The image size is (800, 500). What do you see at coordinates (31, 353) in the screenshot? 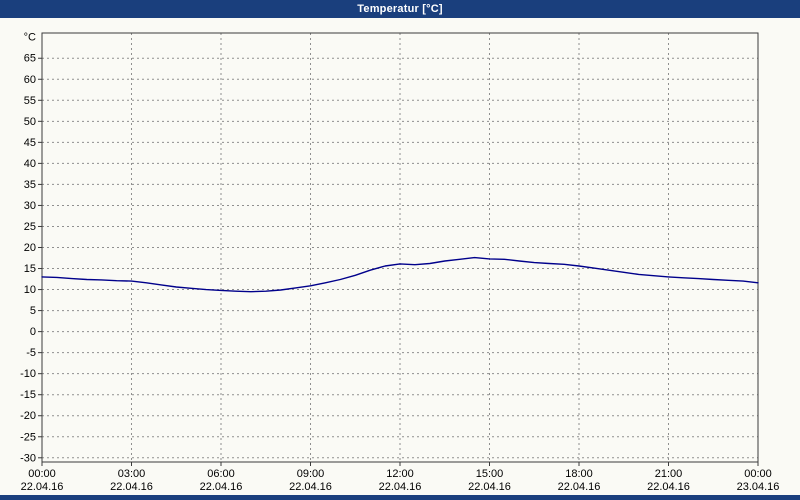
I see `y-tick-label: -5` at bounding box center [31, 353].